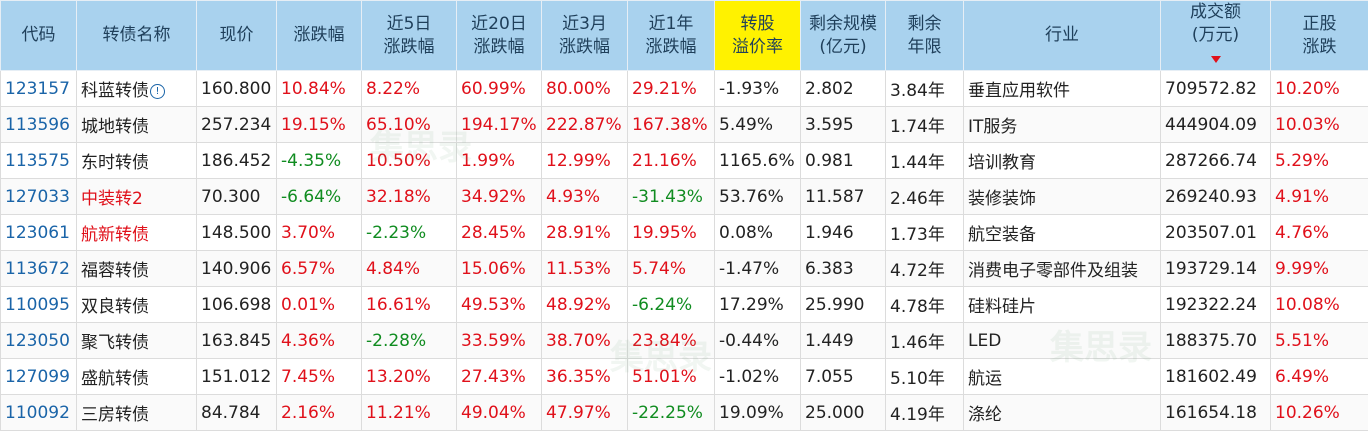 This screenshot has height=442, width=1368. Describe the element at coordinates (924, 232) in the screenshot. I see `cell-years: 1.73年` at that location.